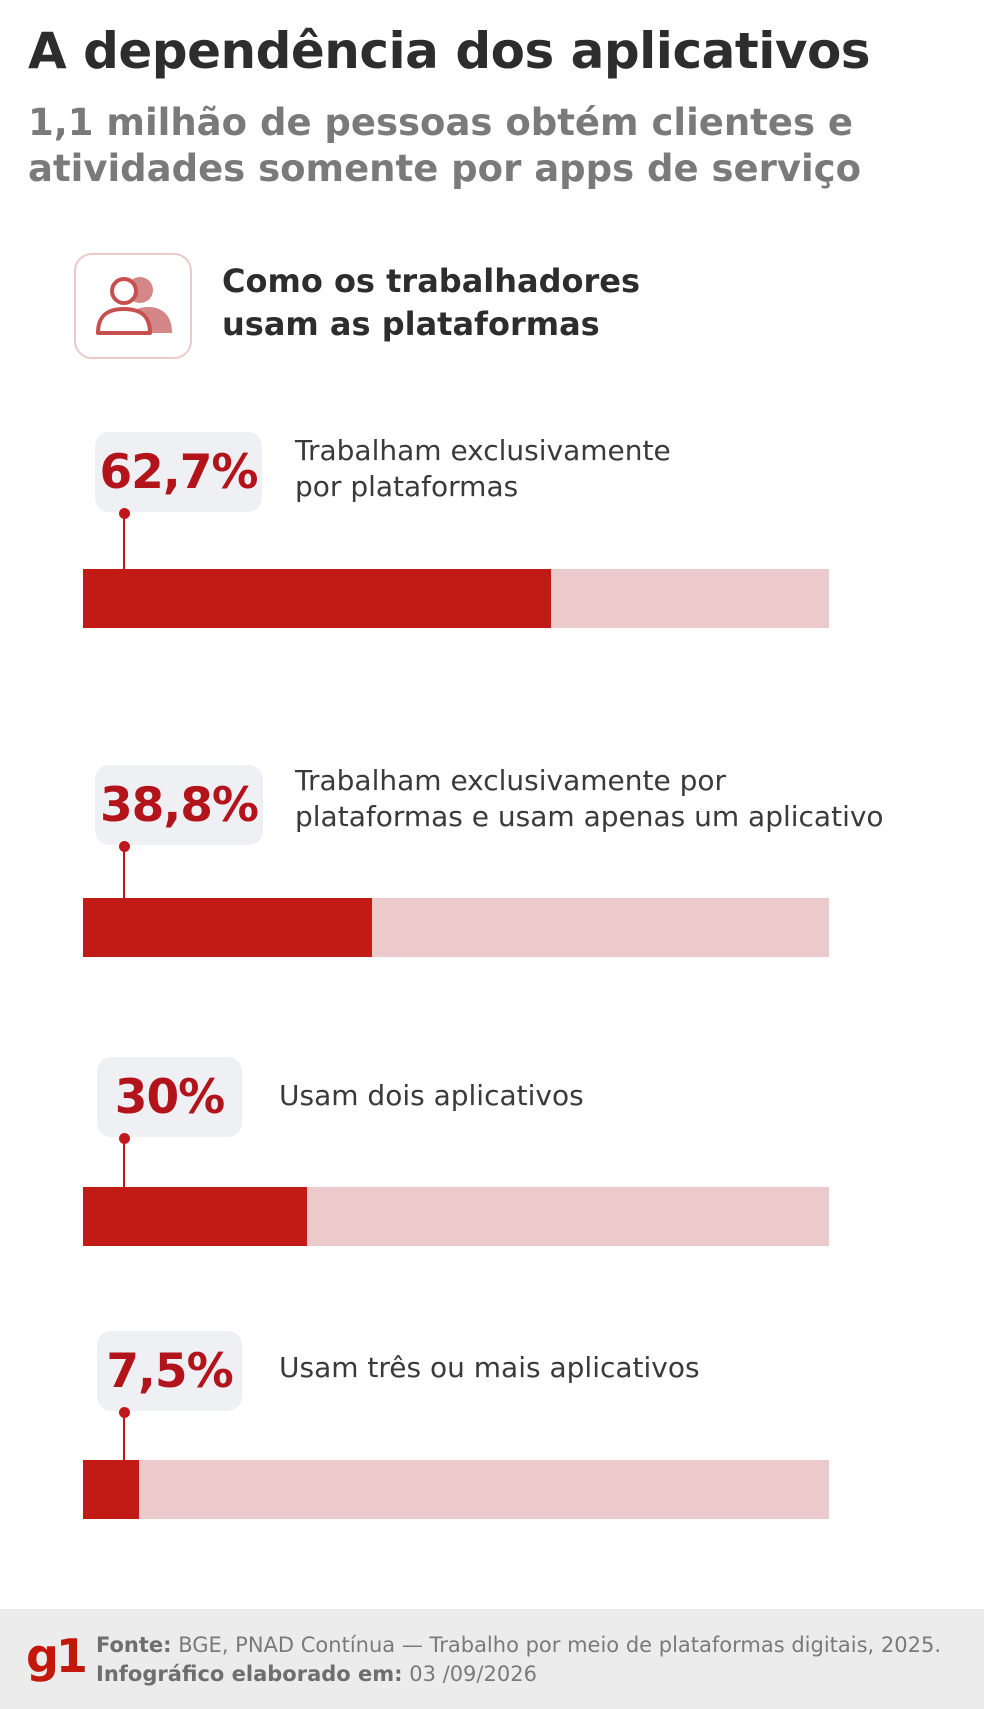 The height and width of the screenshot is (1709, 984). What do you see at coordinates (179, 805) in the screenshot?
I see `value-badge: 38,8%` at bounding box center [179, 805].